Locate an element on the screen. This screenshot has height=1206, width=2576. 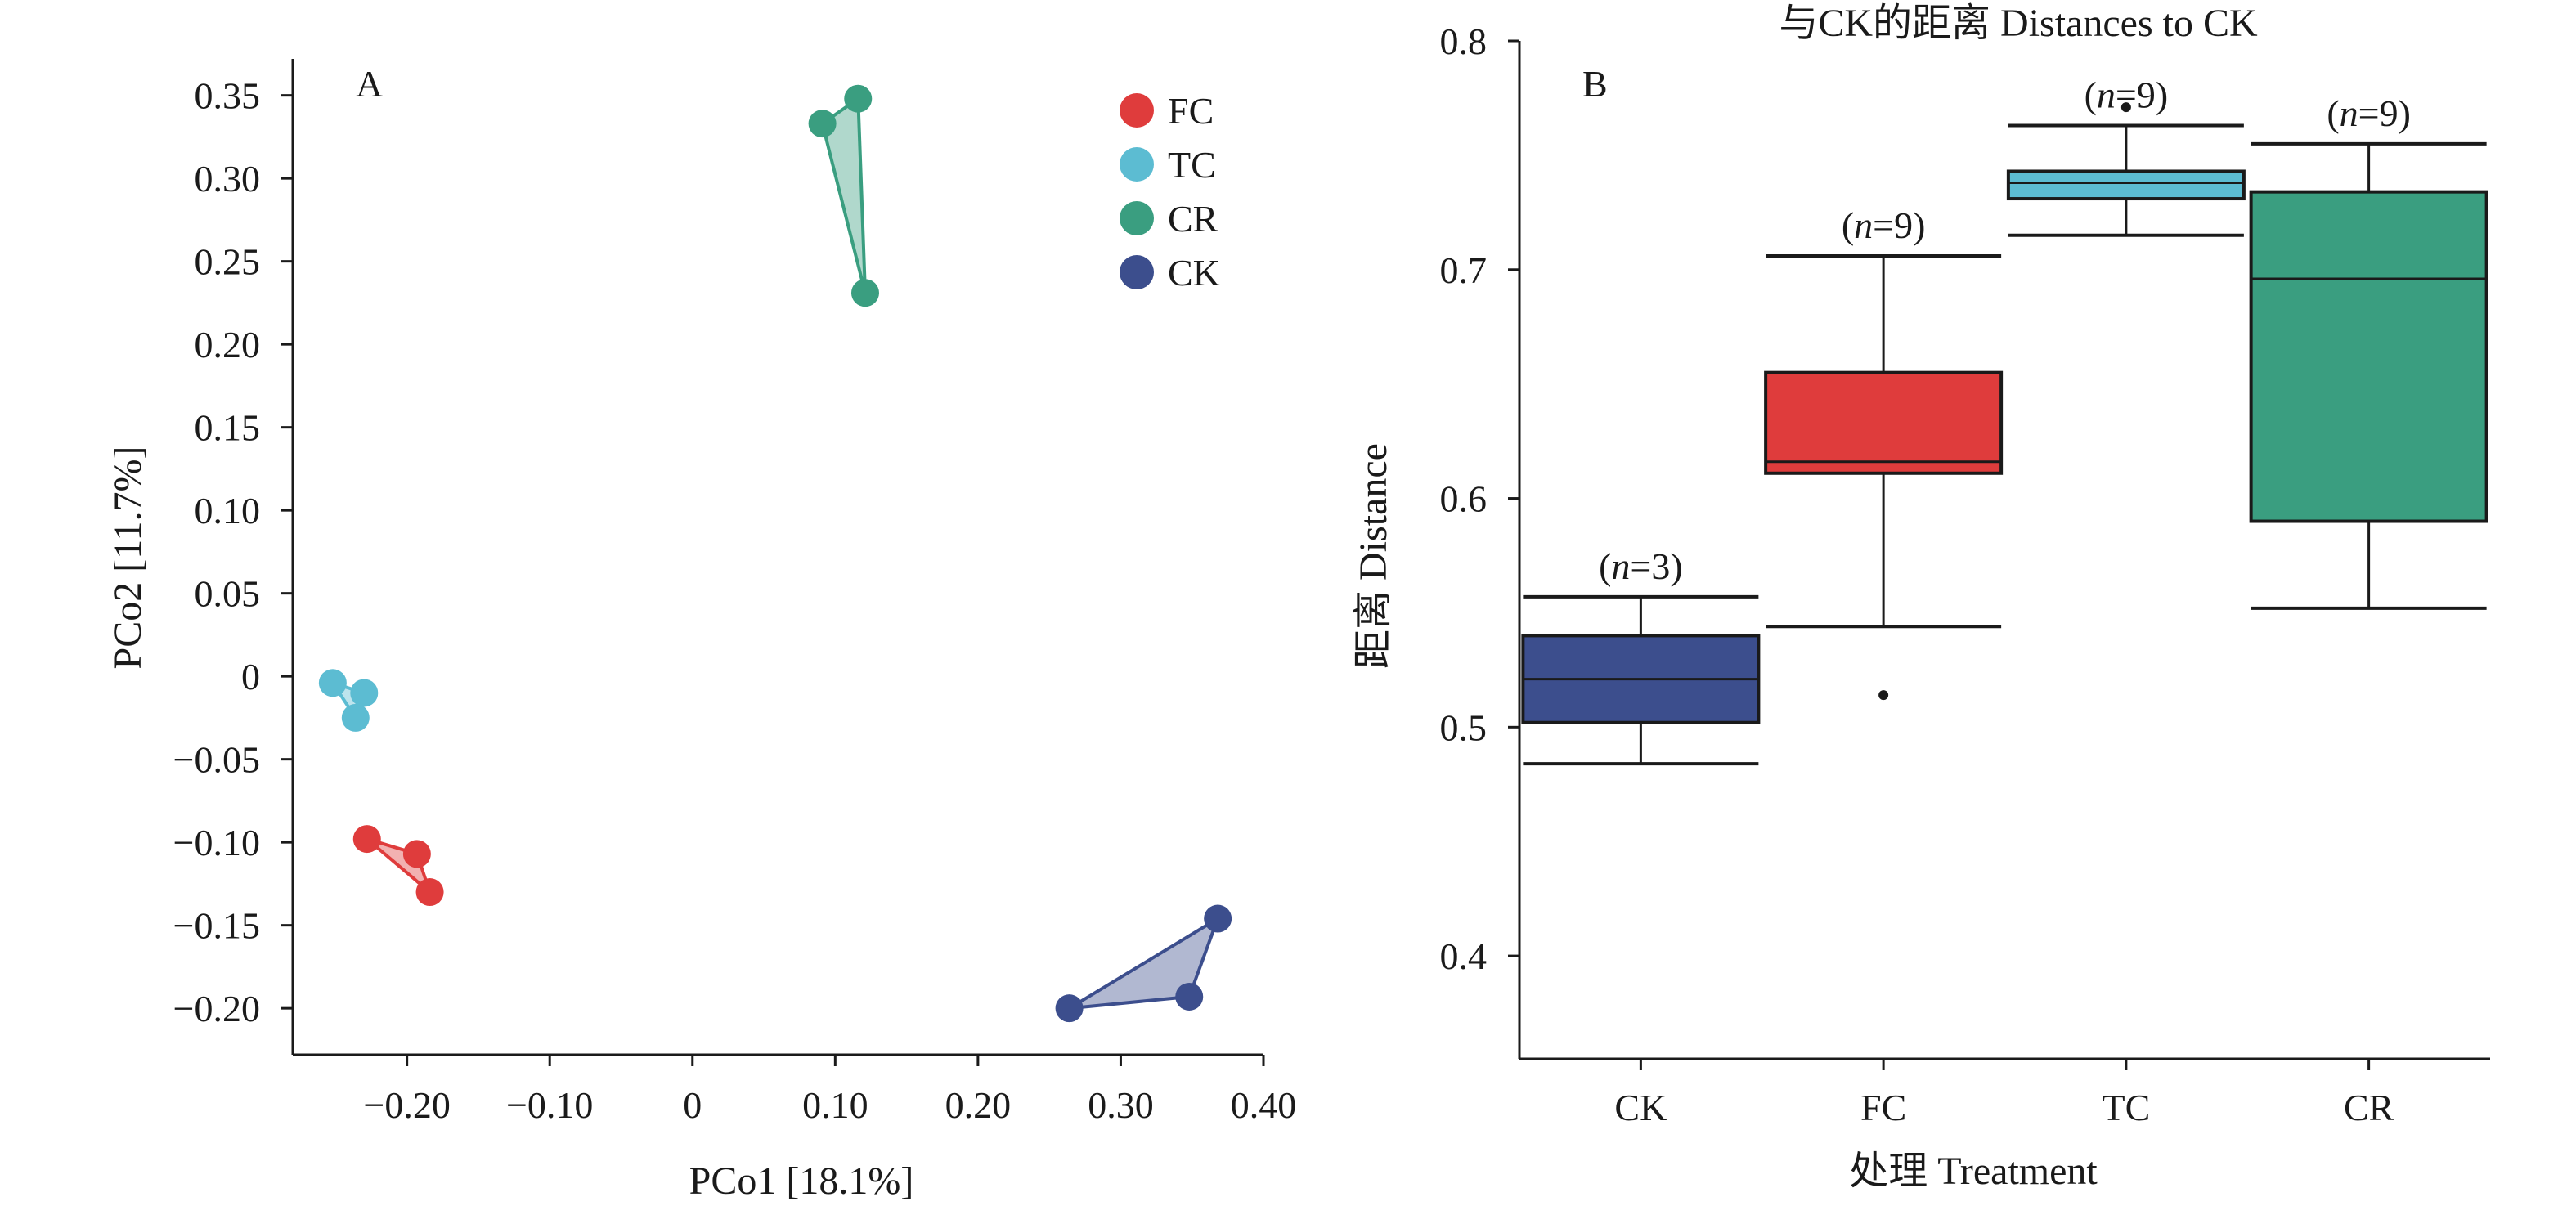
x-tick-label: −0.20 is located at coordinates (406, 1105).